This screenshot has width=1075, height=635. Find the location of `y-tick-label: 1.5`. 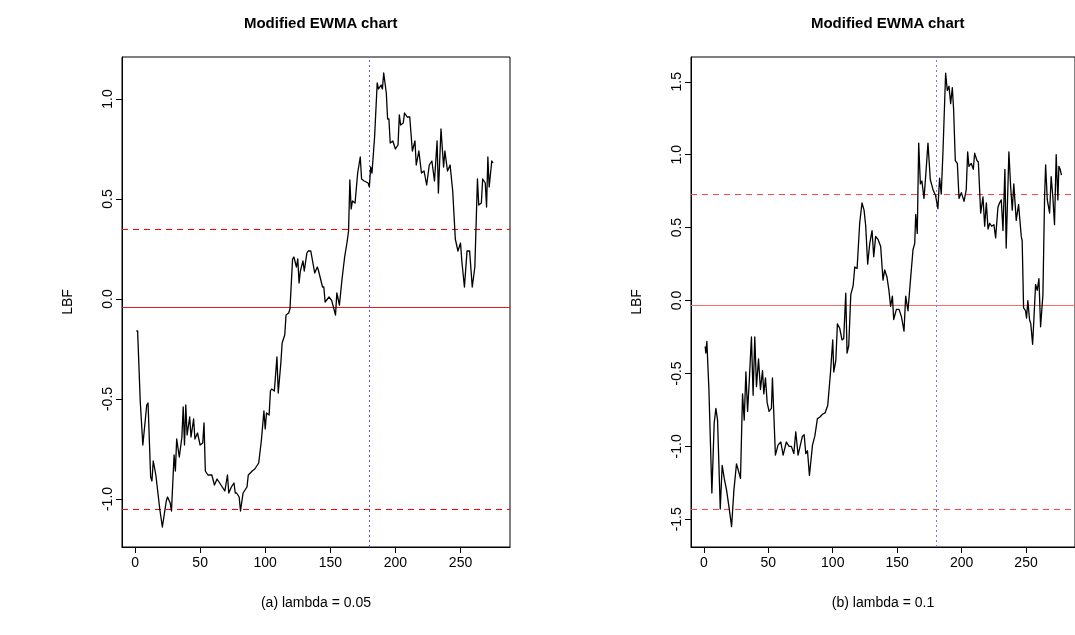

y-tick-label: 1.5 is located at coordinates (675, 81).